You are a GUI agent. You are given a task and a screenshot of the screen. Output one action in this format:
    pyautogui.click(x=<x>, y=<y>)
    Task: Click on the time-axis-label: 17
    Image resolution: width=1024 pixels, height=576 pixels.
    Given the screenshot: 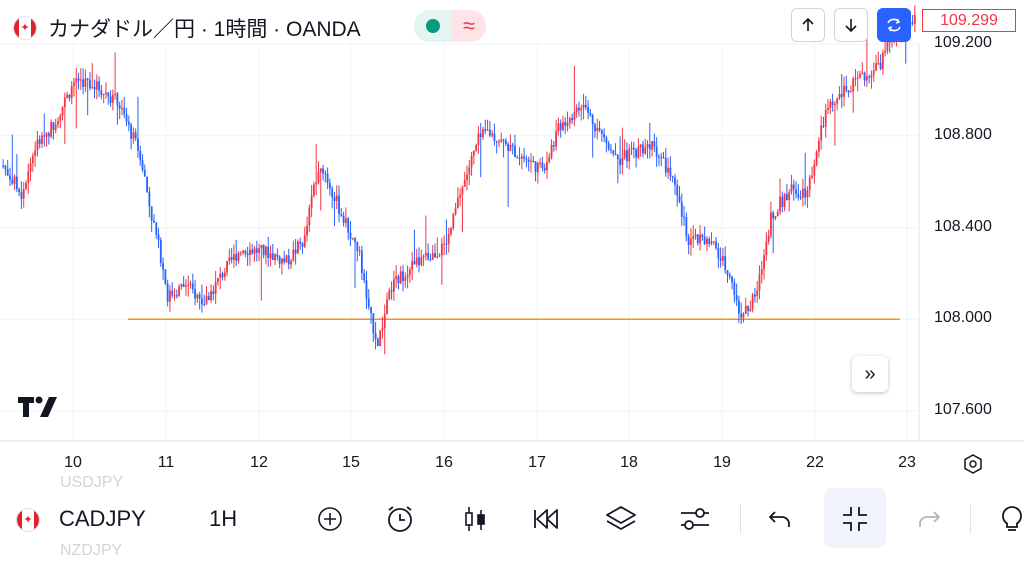 What is the action you would take?
    pyautogui.click(x=537, y=462)
    